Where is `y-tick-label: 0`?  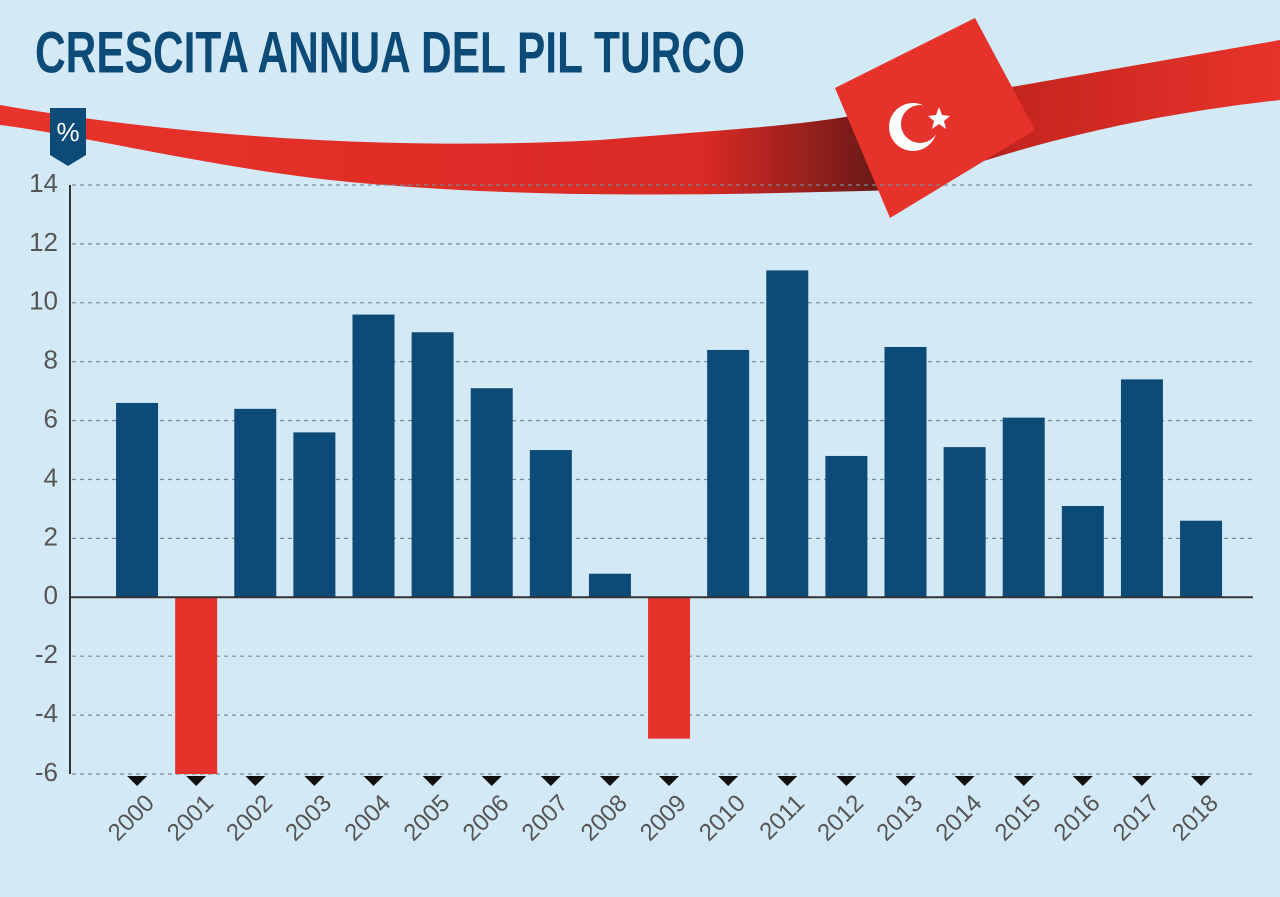
y-tick-label: 0 is located at coordinates (51, 595).